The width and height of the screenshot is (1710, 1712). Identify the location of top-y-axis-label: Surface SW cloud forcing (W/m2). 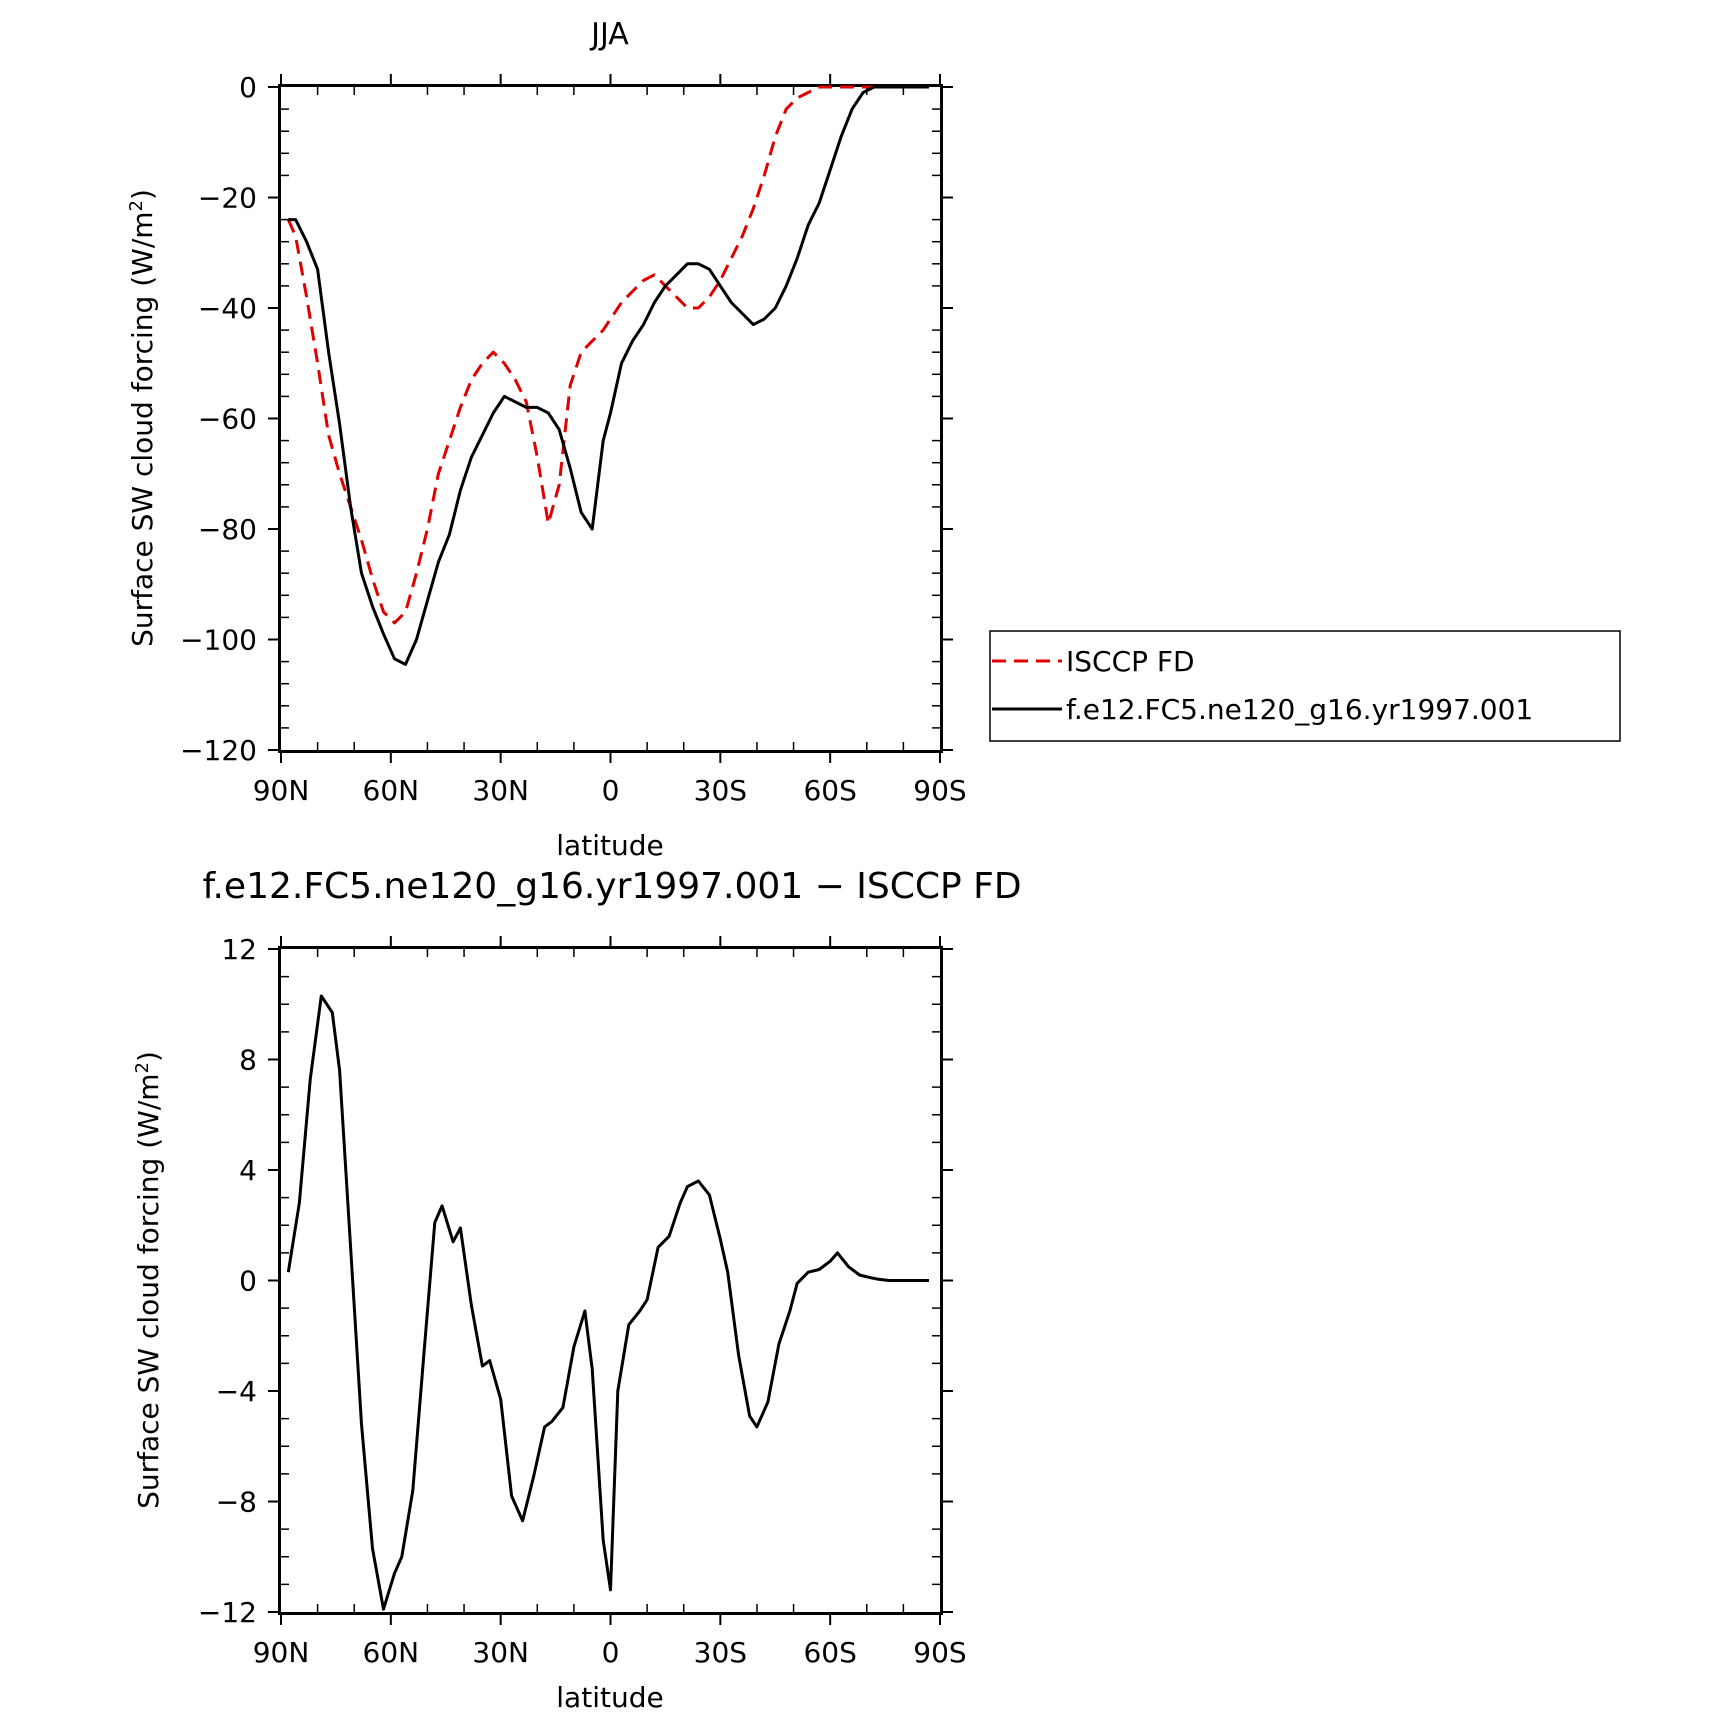
(142, 418).